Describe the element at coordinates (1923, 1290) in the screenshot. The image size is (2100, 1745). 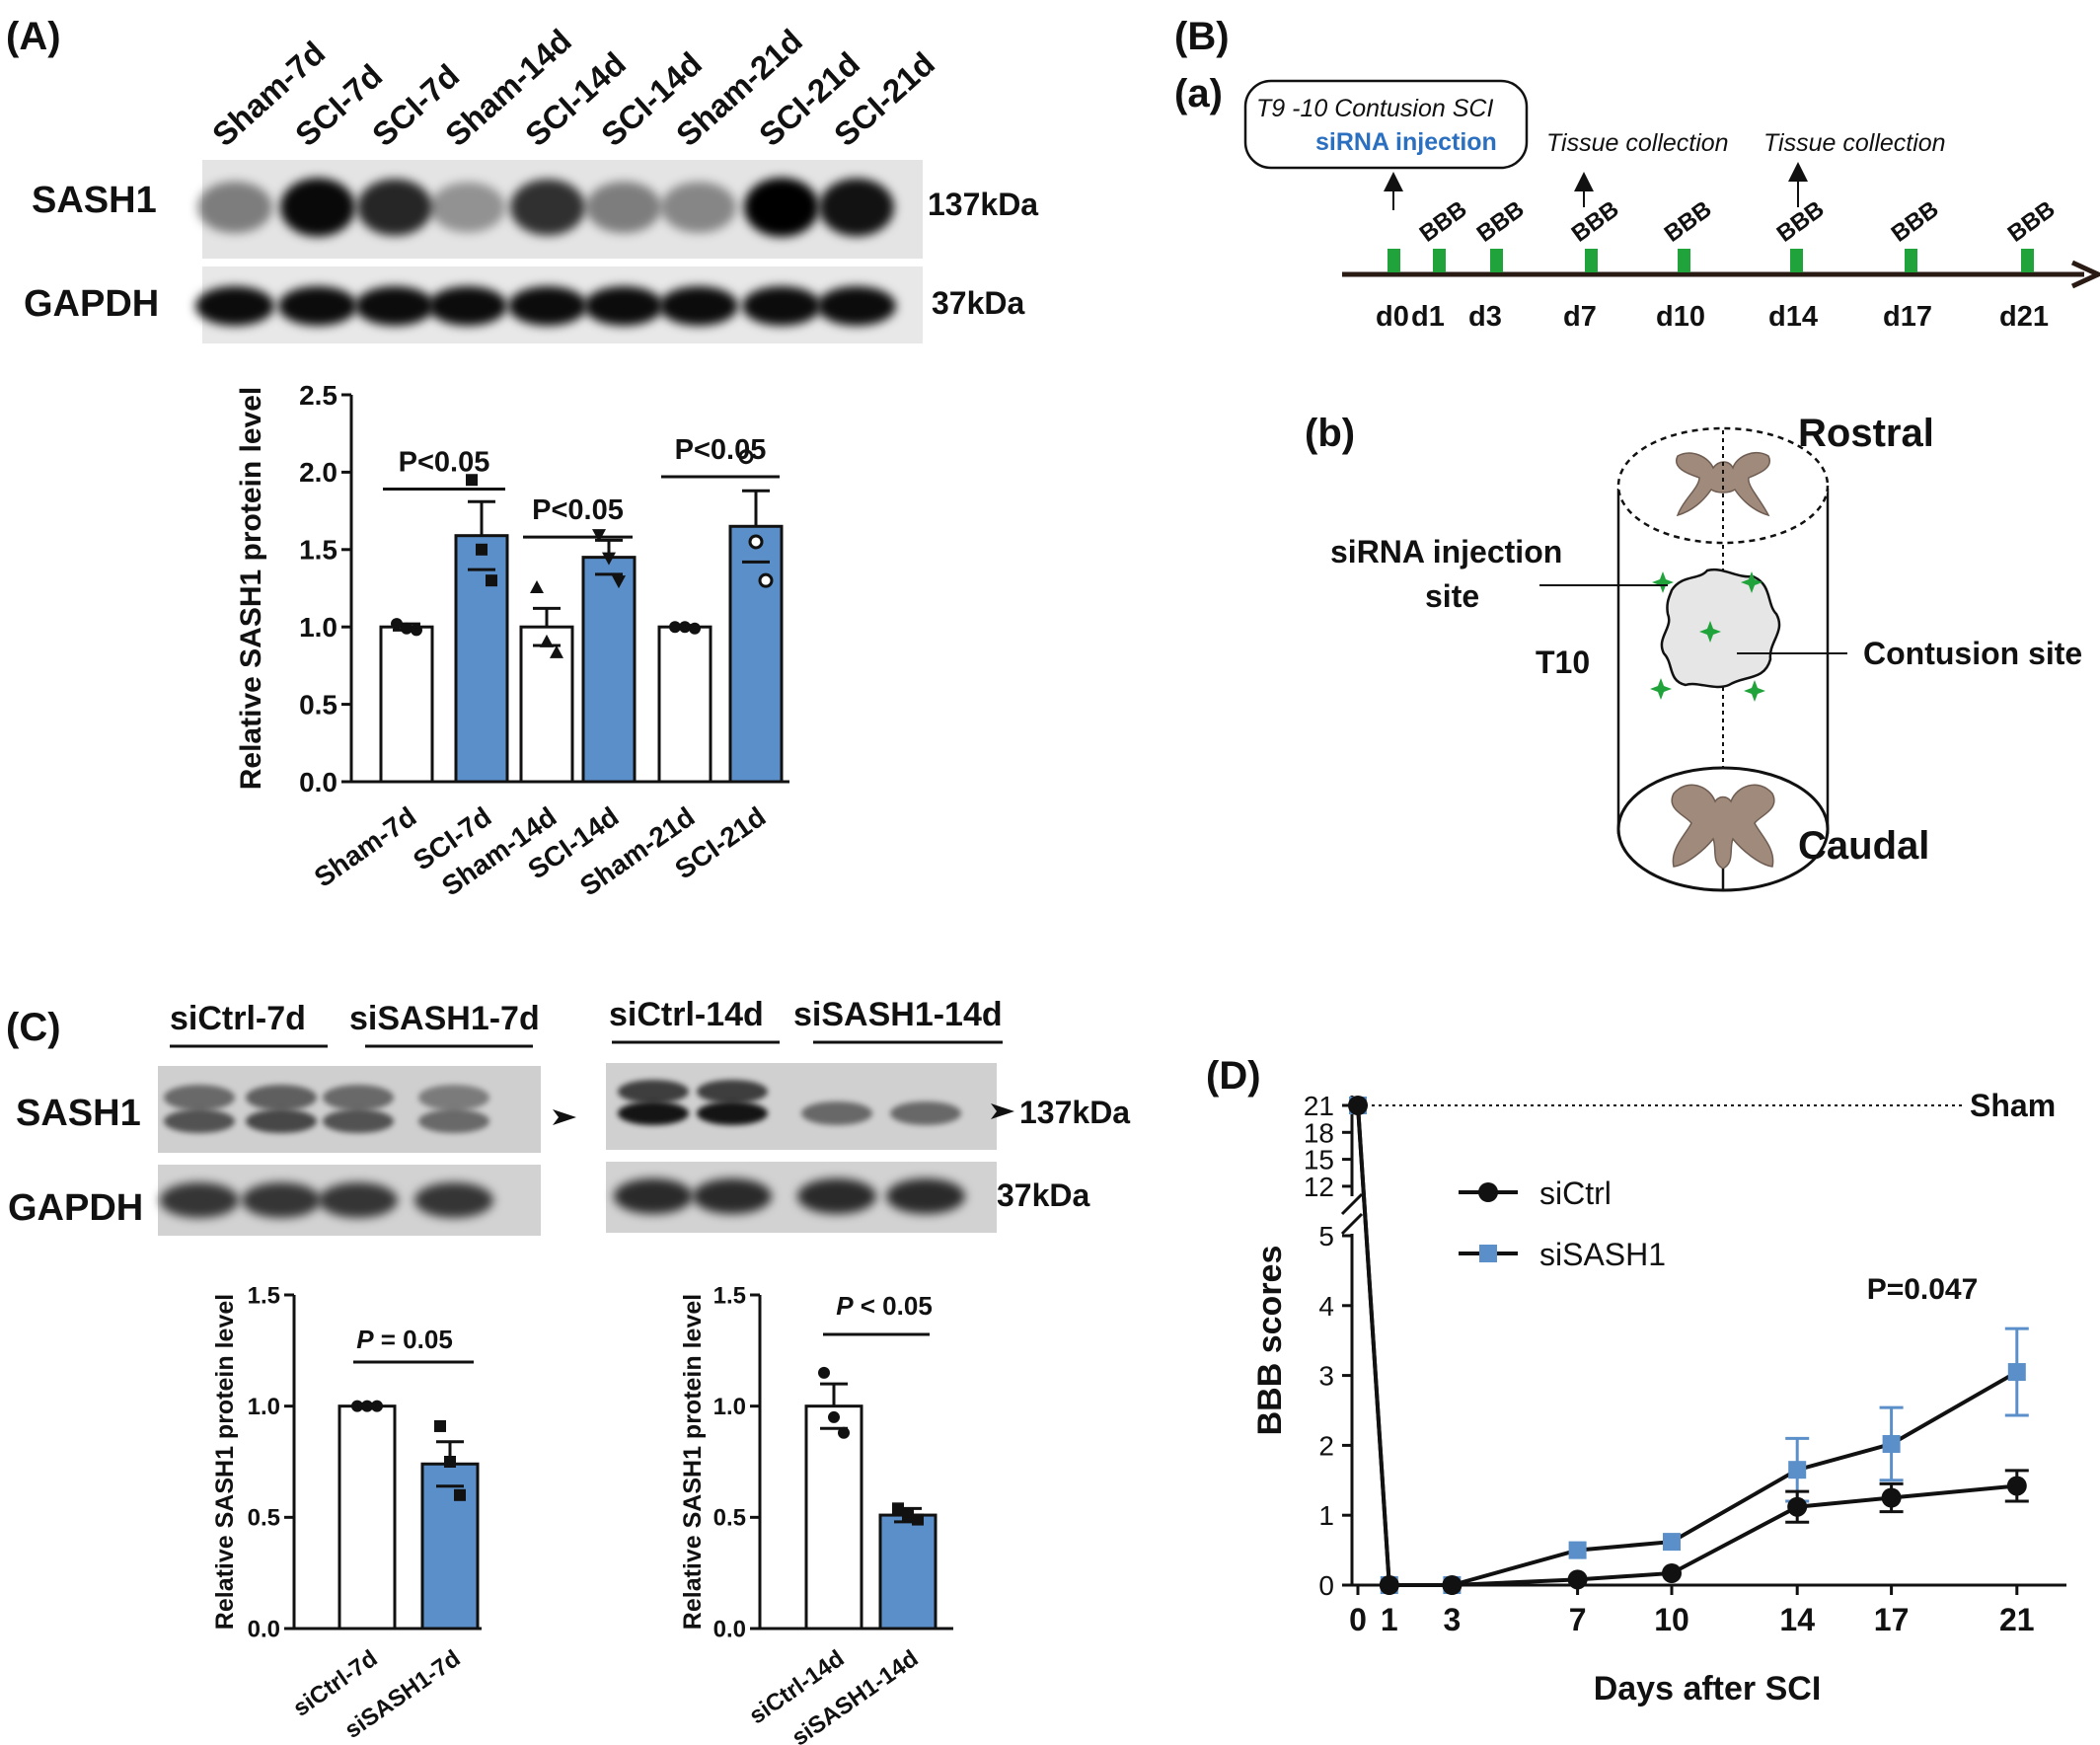
I see `significance-label: P=0.047` at that location.